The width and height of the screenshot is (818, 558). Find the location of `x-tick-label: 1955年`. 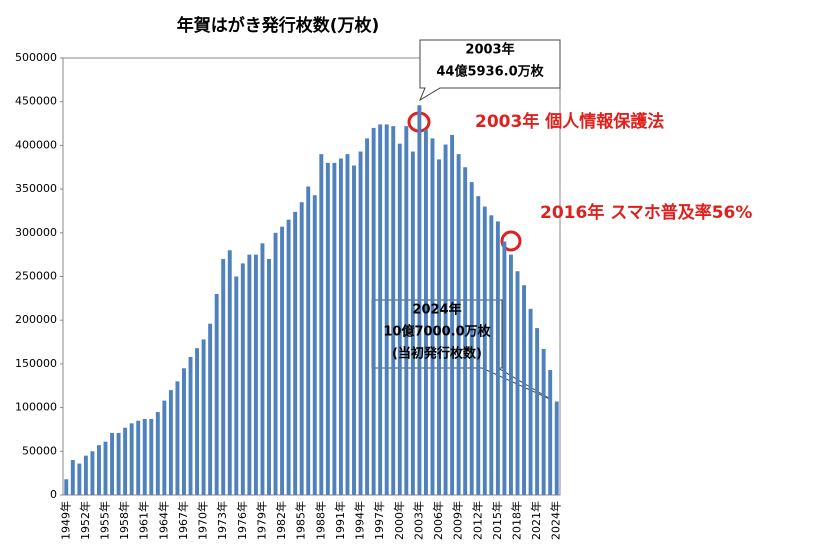

x-tick-label: 1955年 is located at coordinates (105, 520).